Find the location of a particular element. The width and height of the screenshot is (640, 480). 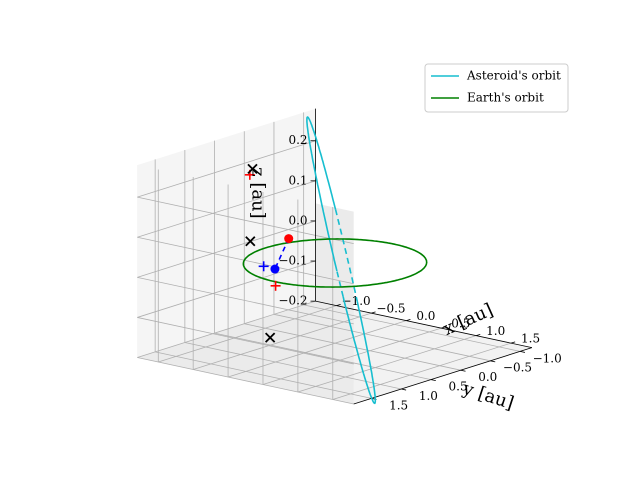

z-axis-label: z [au] is located at coordinates (258, 193).